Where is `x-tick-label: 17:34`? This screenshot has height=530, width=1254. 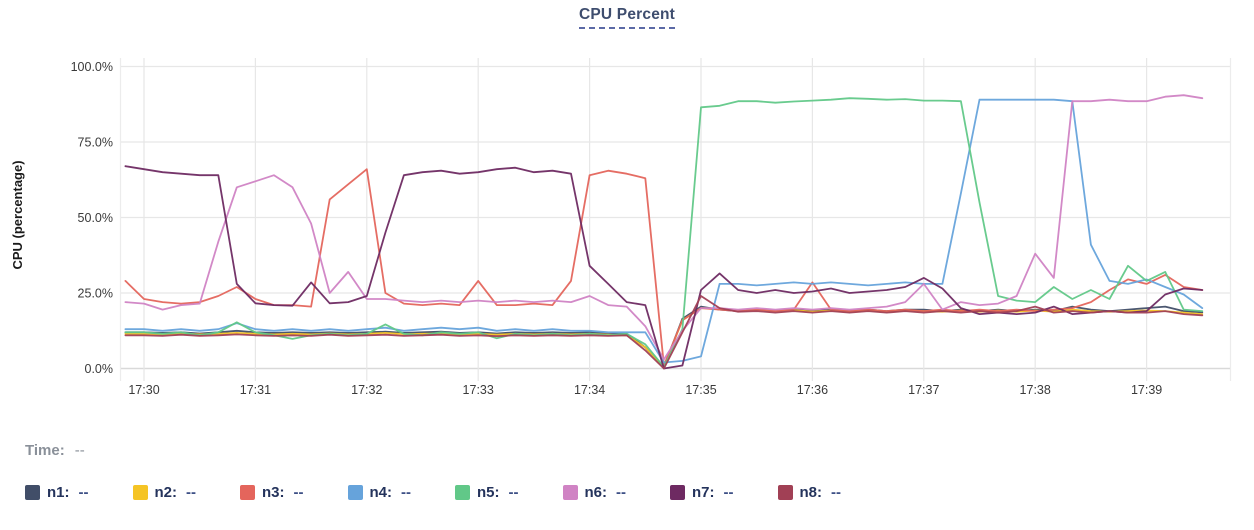
x-tick-label: 17:34 is located at coordinates (589, 390).